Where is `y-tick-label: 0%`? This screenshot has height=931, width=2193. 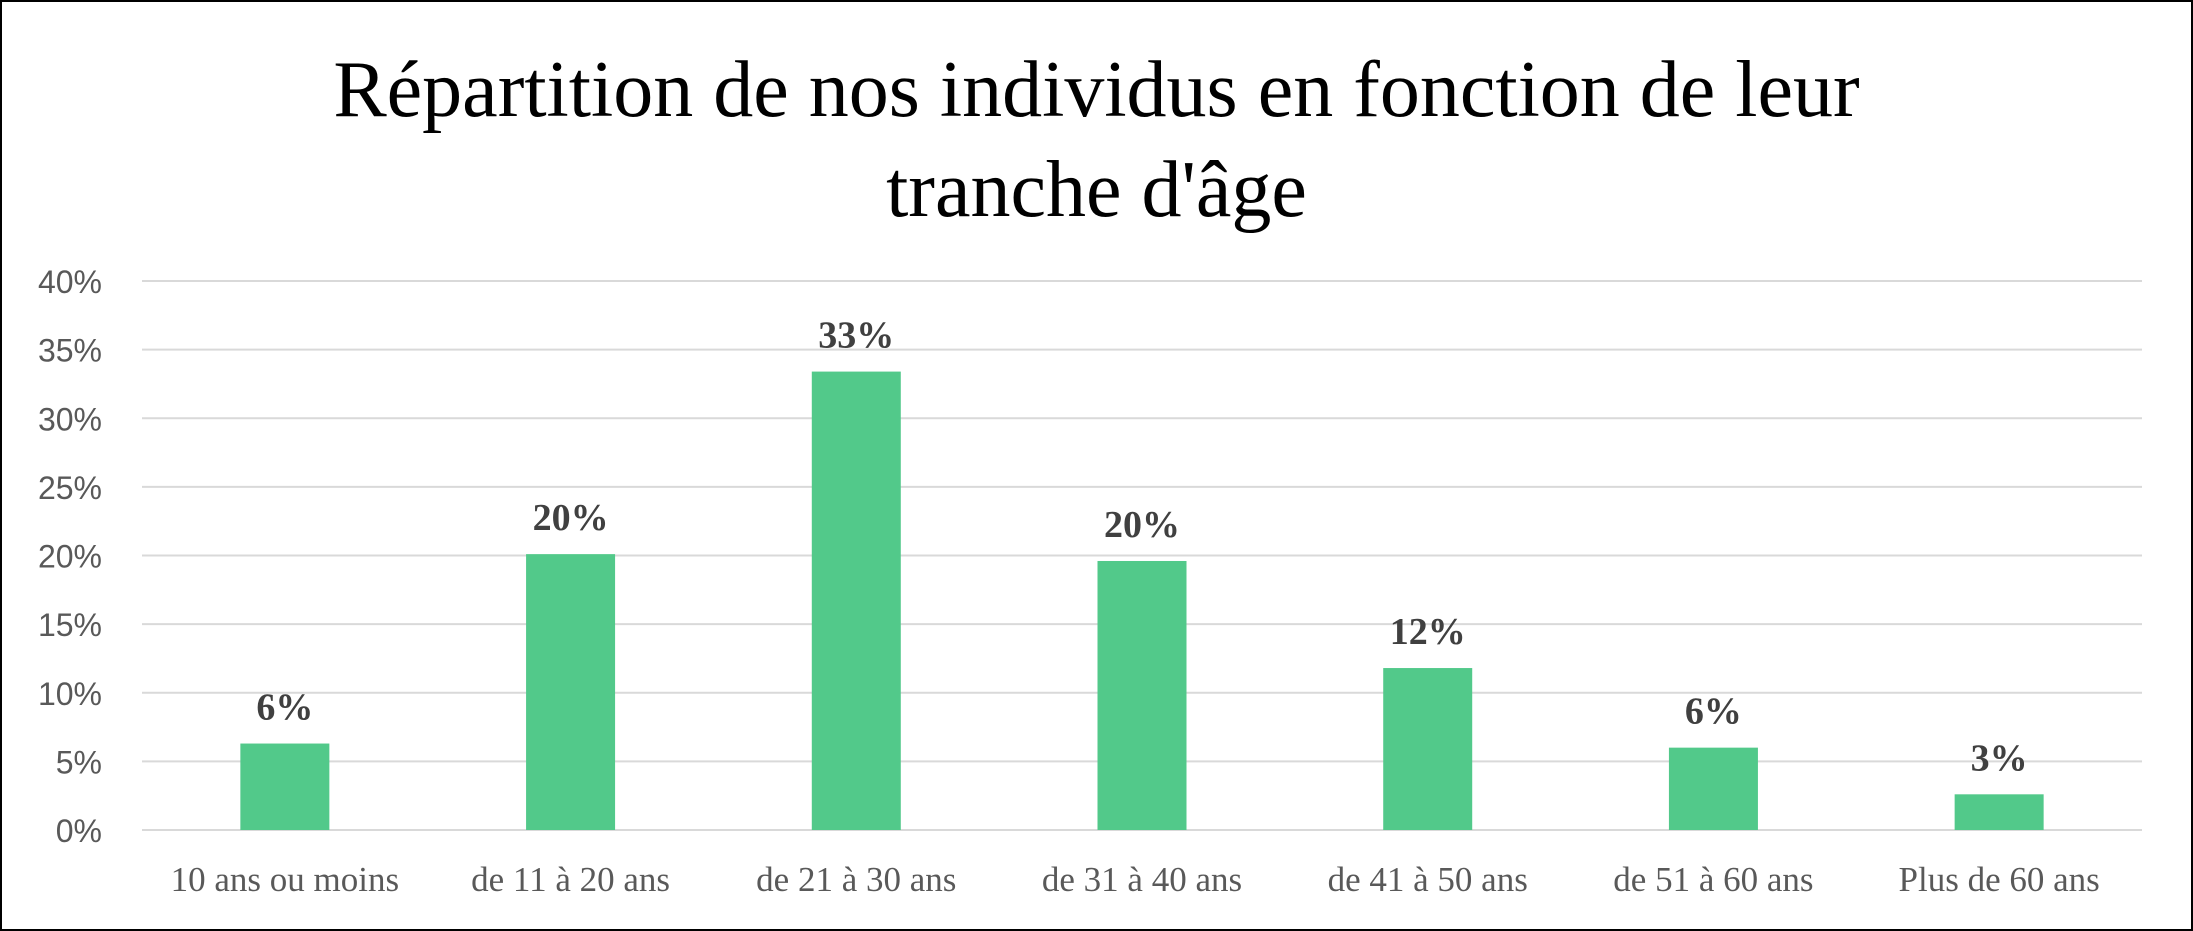
y-tick-label: 0% is located at coordinates (79, 831).